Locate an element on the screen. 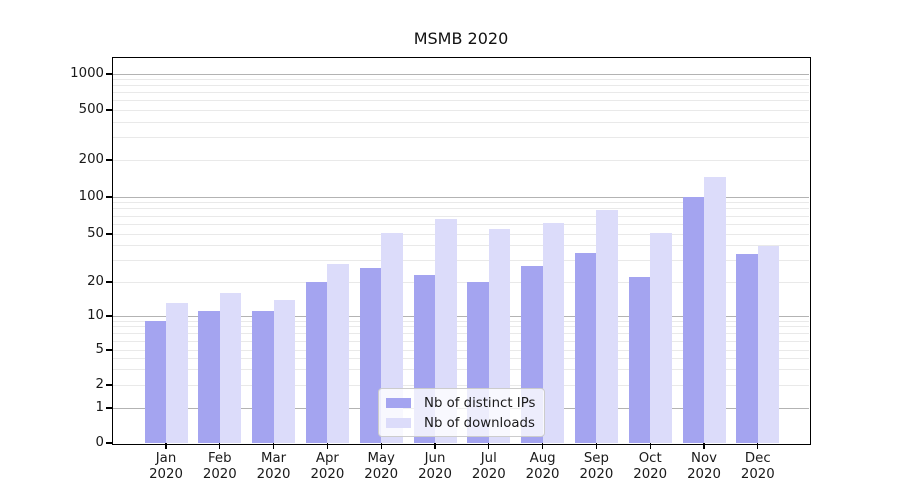 The width and height of the screenshot is (900, 500). x-tick-label: Jun 2020 is located at coordinates (435, 466).